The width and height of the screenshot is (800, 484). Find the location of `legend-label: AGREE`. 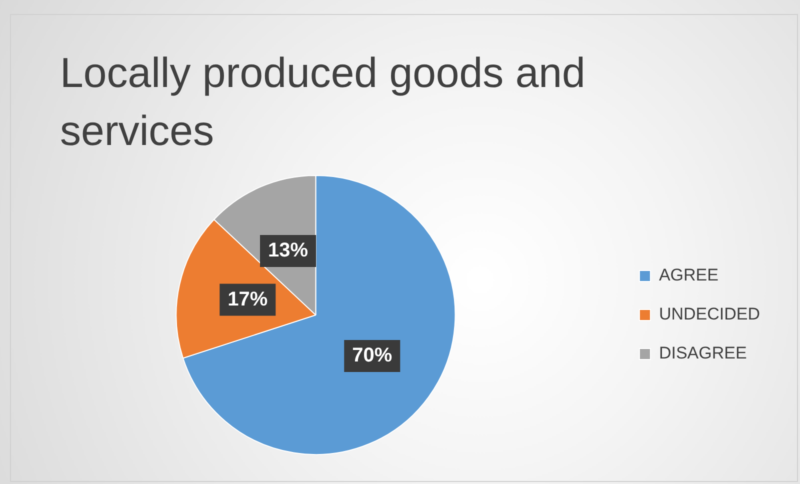

legend-label: AGREE is located at coordinates (688, 275).